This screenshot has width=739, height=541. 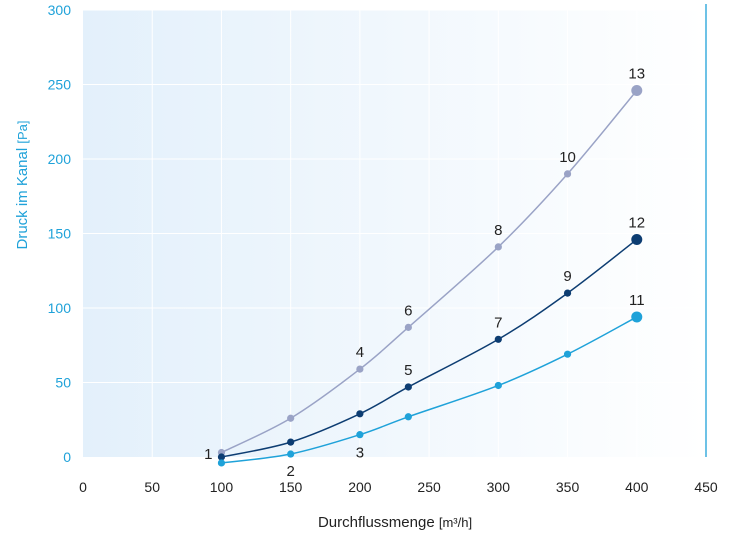 What do you see at coordinates (378, 522) in the screenshot?
I see `x-axis-title-main: Durchflussmenge` at bounding box center [378, 522].